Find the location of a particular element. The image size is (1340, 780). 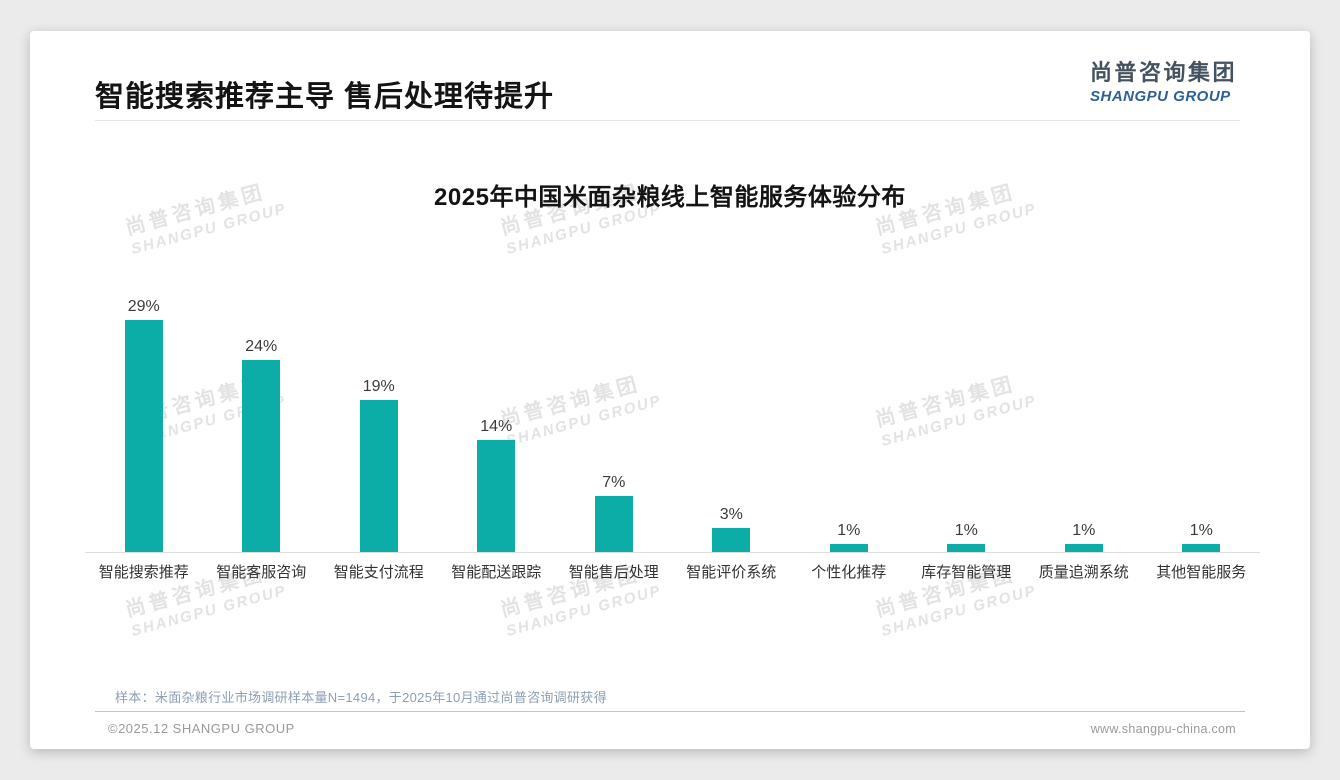

category-label: 智能评价系统 is located at coordinates (731, 572).